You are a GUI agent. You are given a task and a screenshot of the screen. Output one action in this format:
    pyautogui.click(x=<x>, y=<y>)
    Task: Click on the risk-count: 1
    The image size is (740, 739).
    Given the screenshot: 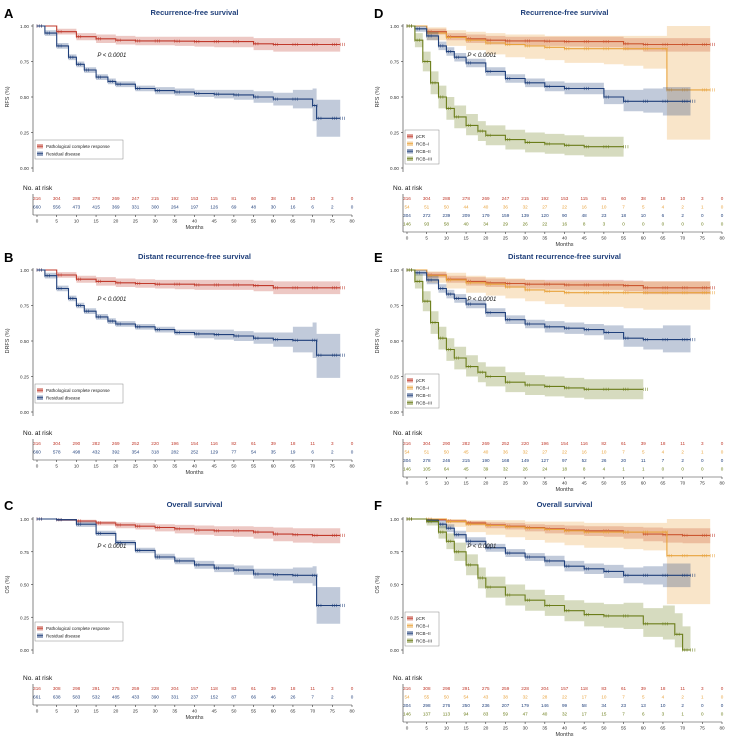 What is the action you would take?
    pyautogui.click(x=702, y=452)
    